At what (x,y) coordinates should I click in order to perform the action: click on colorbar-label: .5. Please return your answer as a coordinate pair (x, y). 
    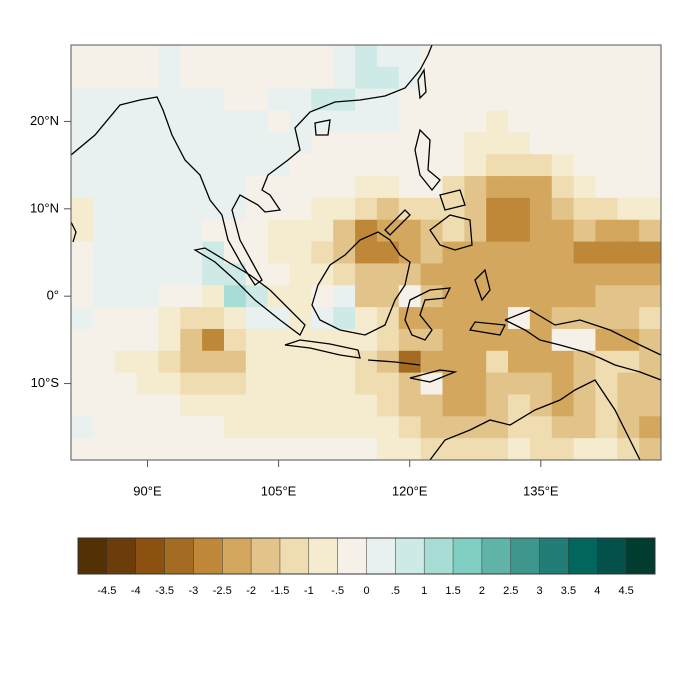
    Looking at the image, I should click on (395, 591).